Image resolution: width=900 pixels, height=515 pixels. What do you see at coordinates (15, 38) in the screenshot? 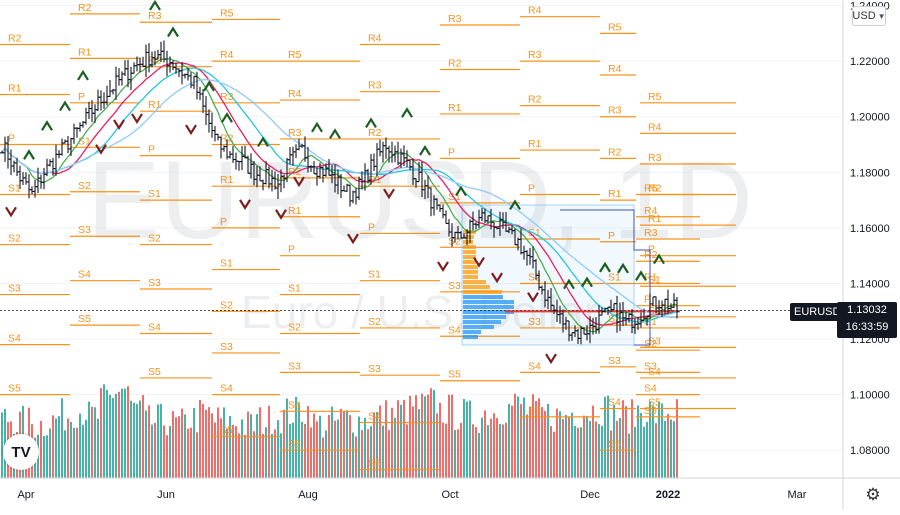
I see `pivot-label: R2` at bounding box center [15, 38].